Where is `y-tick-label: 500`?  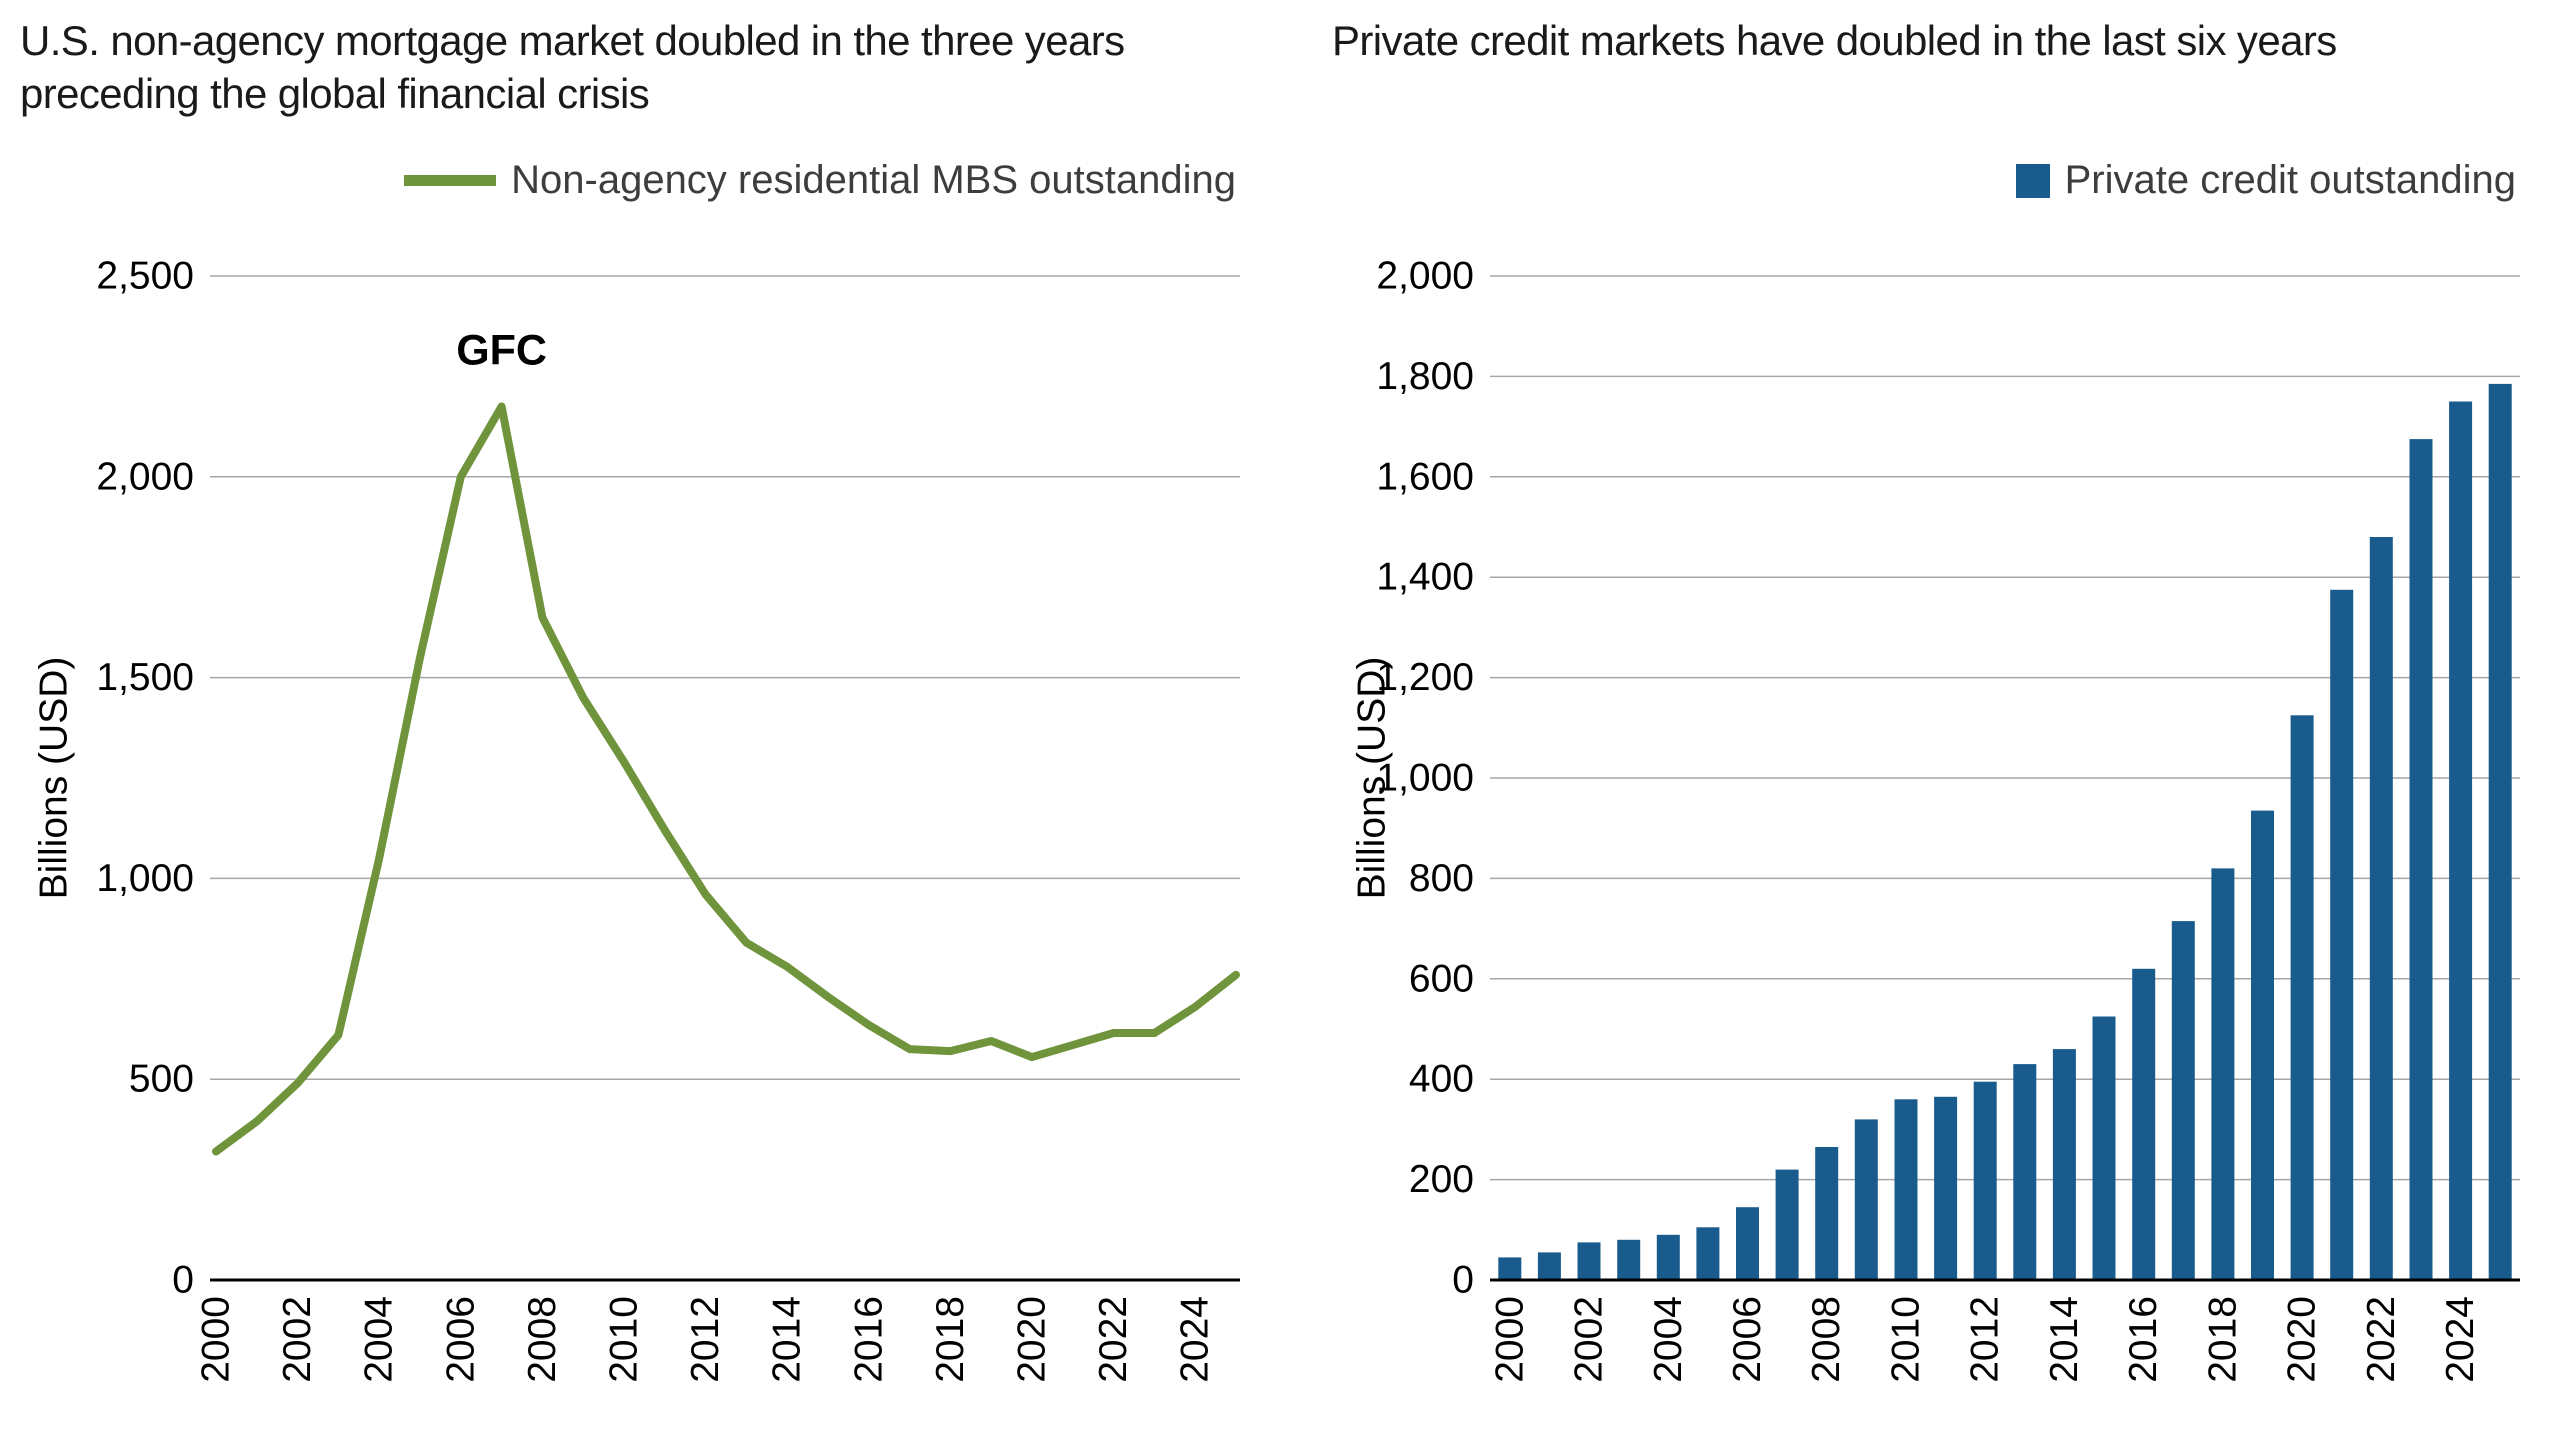 y-tick-label: 500 is located at coordinates (161, 1079).